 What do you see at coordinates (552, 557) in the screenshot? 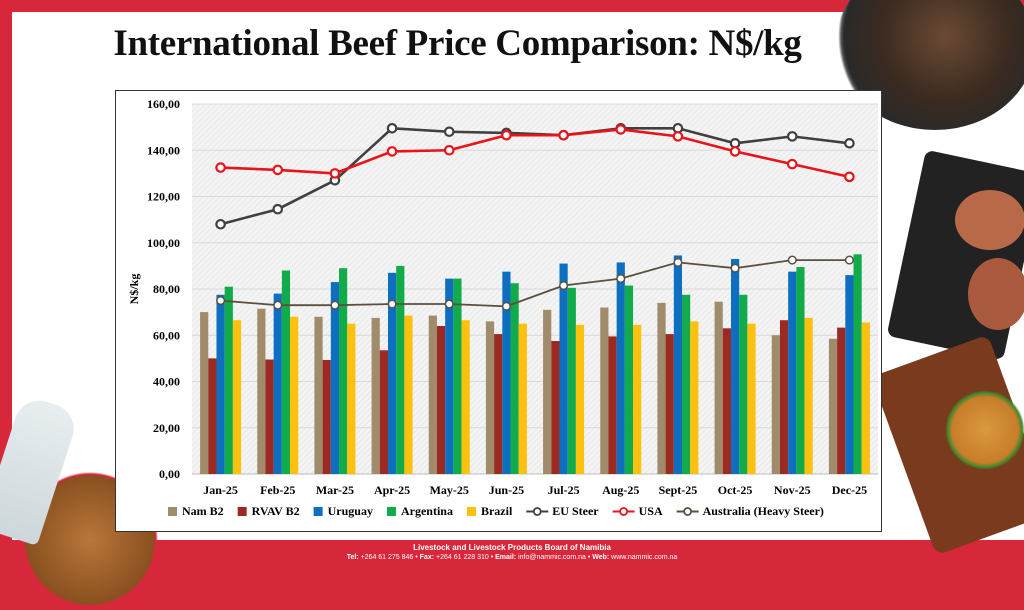
I see `email-link: info@nammic.com.na` at bounding box center [552, 557].